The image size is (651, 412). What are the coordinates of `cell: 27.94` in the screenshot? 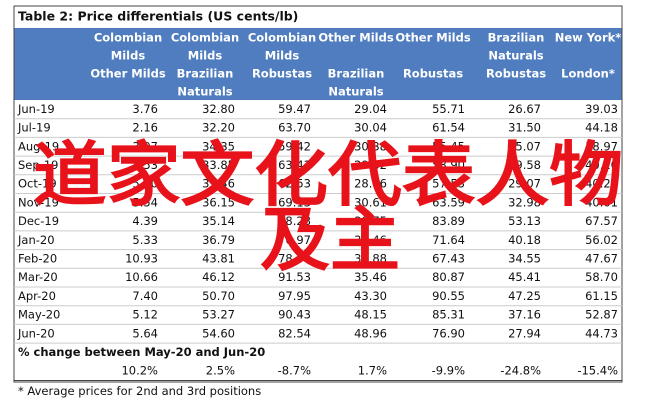 It's located at (524, 333).